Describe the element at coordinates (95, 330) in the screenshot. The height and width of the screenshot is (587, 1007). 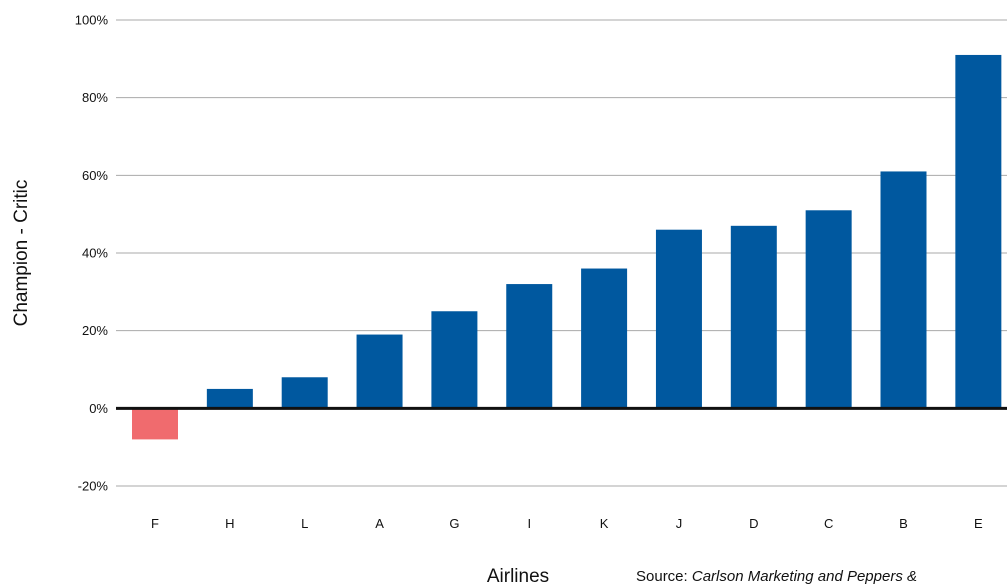
I see `y-tick-label: 20%` at that location.